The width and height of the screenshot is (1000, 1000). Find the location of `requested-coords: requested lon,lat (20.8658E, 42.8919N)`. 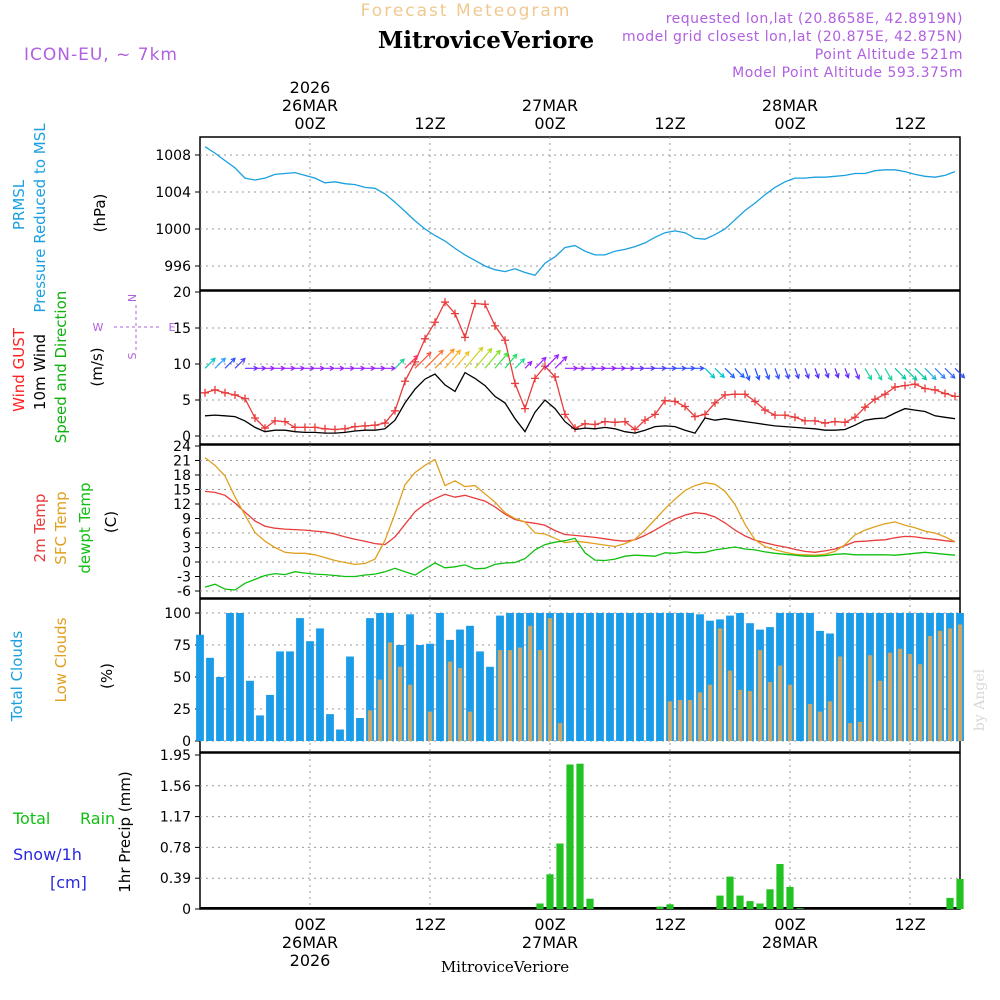

requested-coords: requested lon,lat (20.8658E, 42.8919N) is located at coordinates (814, 19).